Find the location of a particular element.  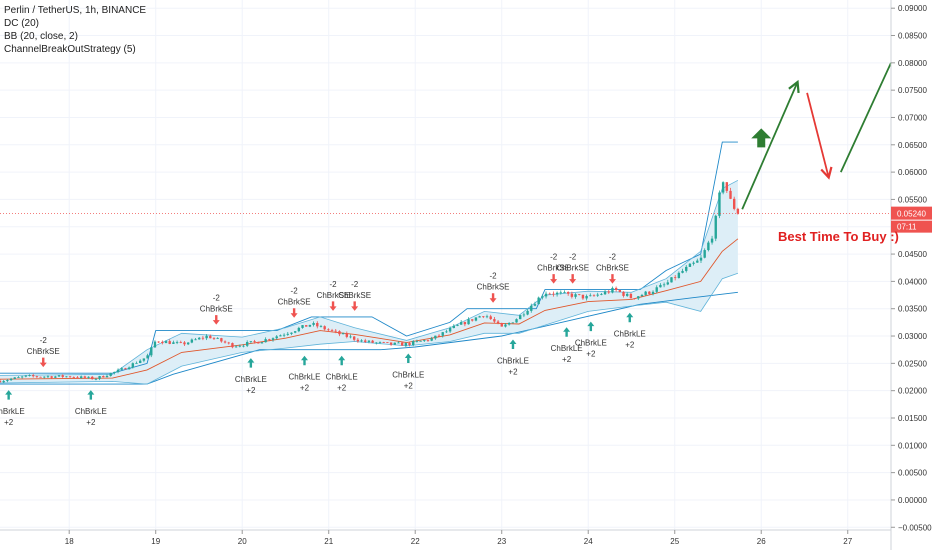

y-tick-label: 0.01500 is located at coordinates (912, 418).